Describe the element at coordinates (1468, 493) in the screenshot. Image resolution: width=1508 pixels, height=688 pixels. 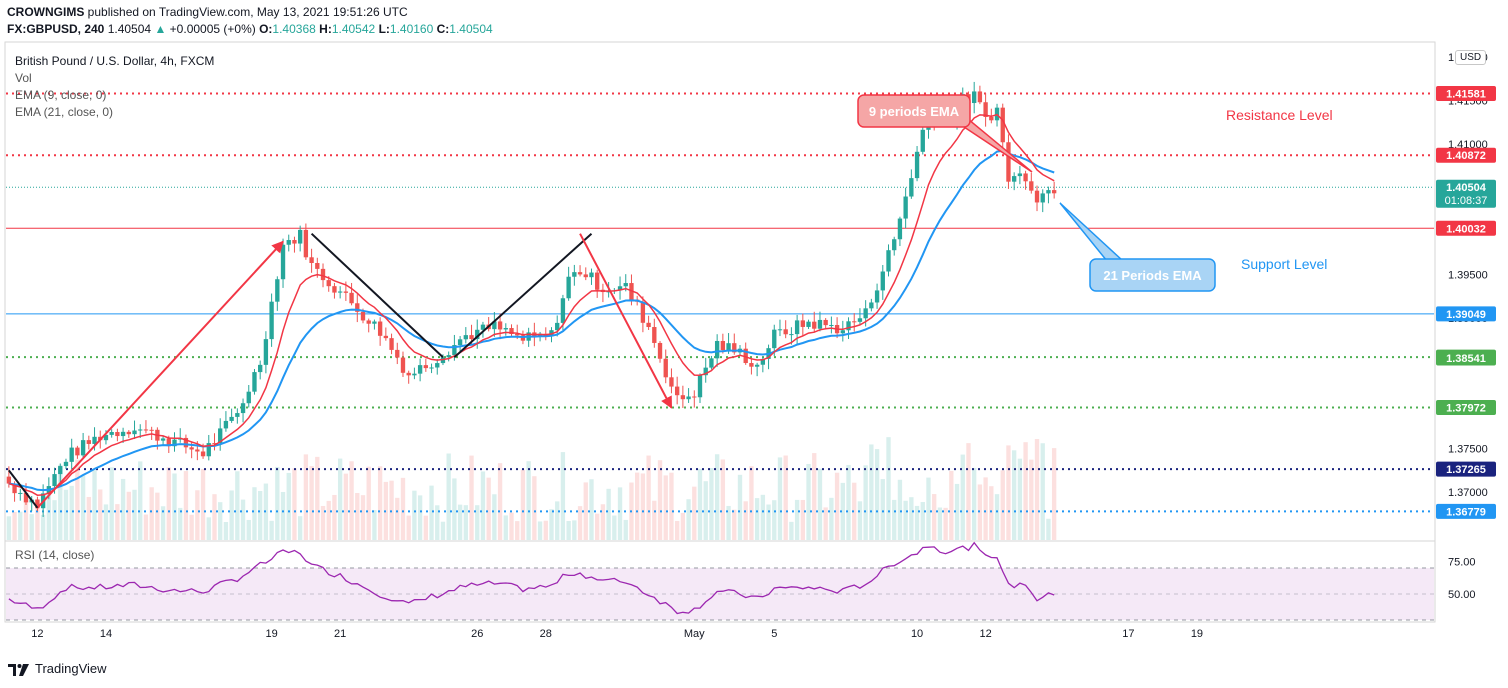
I see `price-tick-label: 1.37000` at that location.